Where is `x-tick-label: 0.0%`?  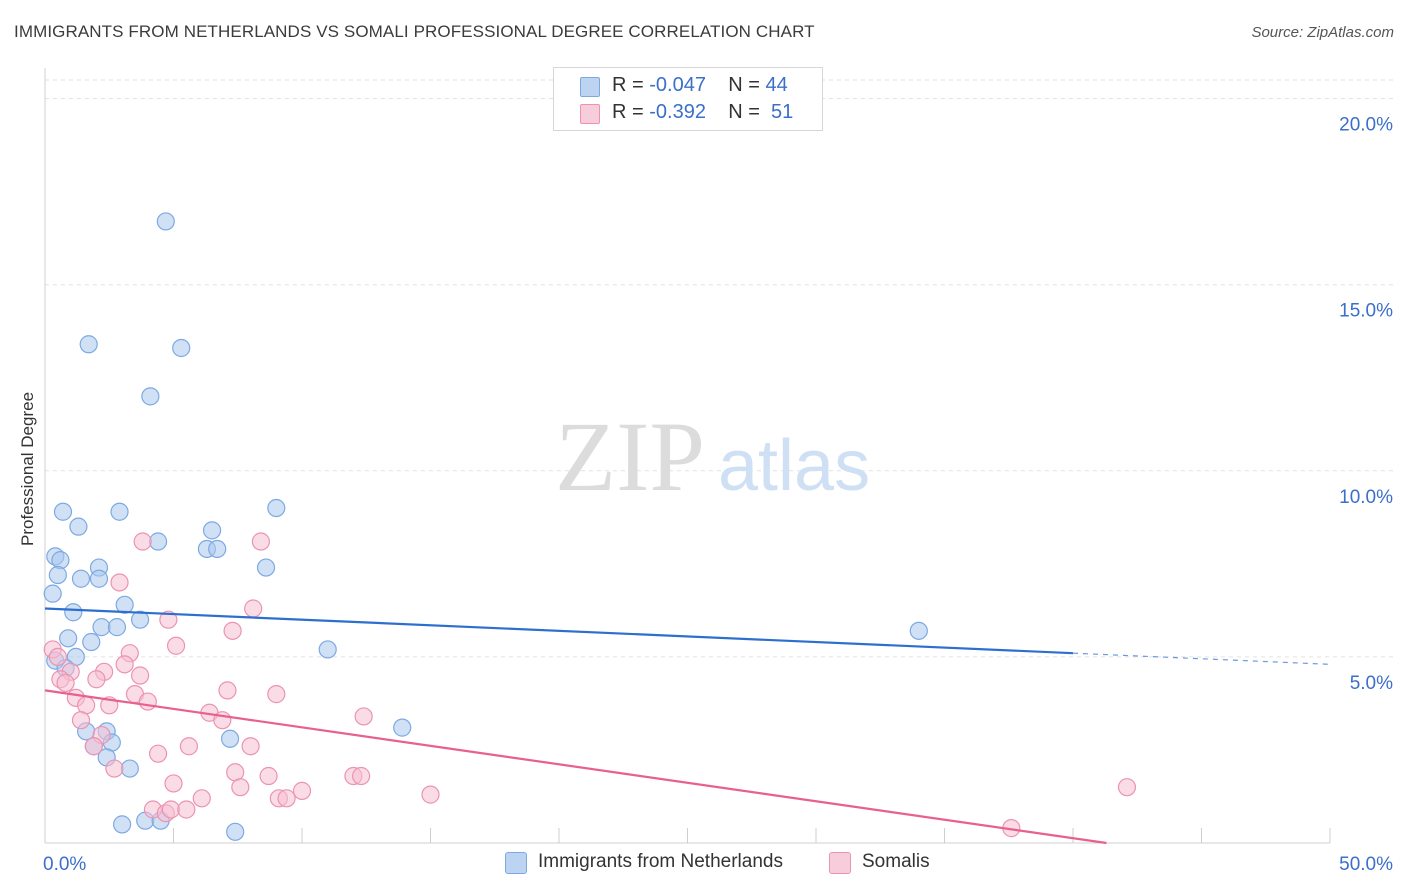 x-tick-label: 0.0% is located at coordinates (64, 864).